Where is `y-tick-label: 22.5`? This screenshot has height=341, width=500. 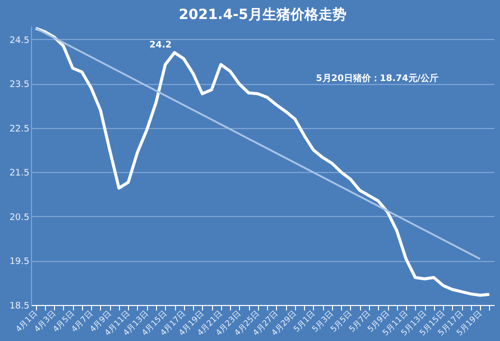
y-tick-label: 22.5 is located at coordinates (19, 129).